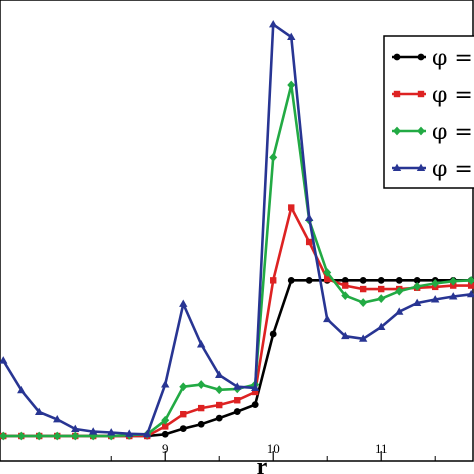  What do you see at coordinates (165, 448) in the screenshot?
I see `x-tick-label: 9` at bounding box center [165, 448].